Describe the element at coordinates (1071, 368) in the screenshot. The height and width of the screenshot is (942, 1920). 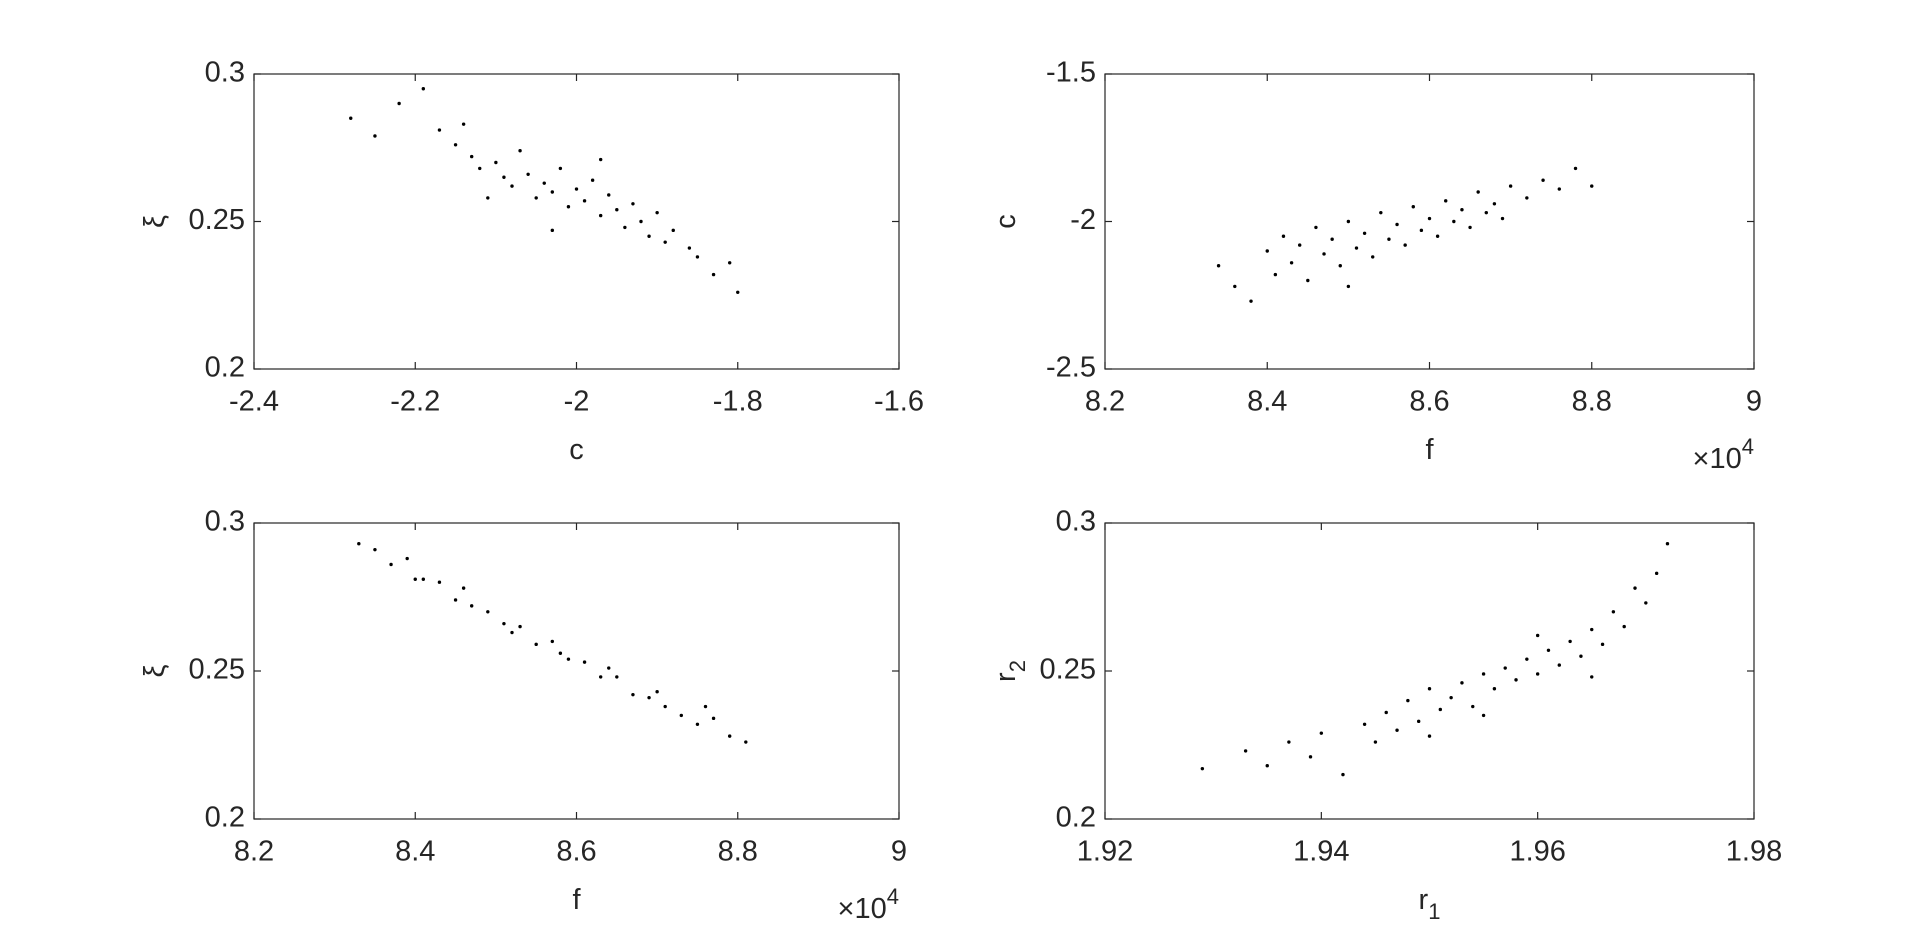
I see `y-tick-label: -2.5` at that location.